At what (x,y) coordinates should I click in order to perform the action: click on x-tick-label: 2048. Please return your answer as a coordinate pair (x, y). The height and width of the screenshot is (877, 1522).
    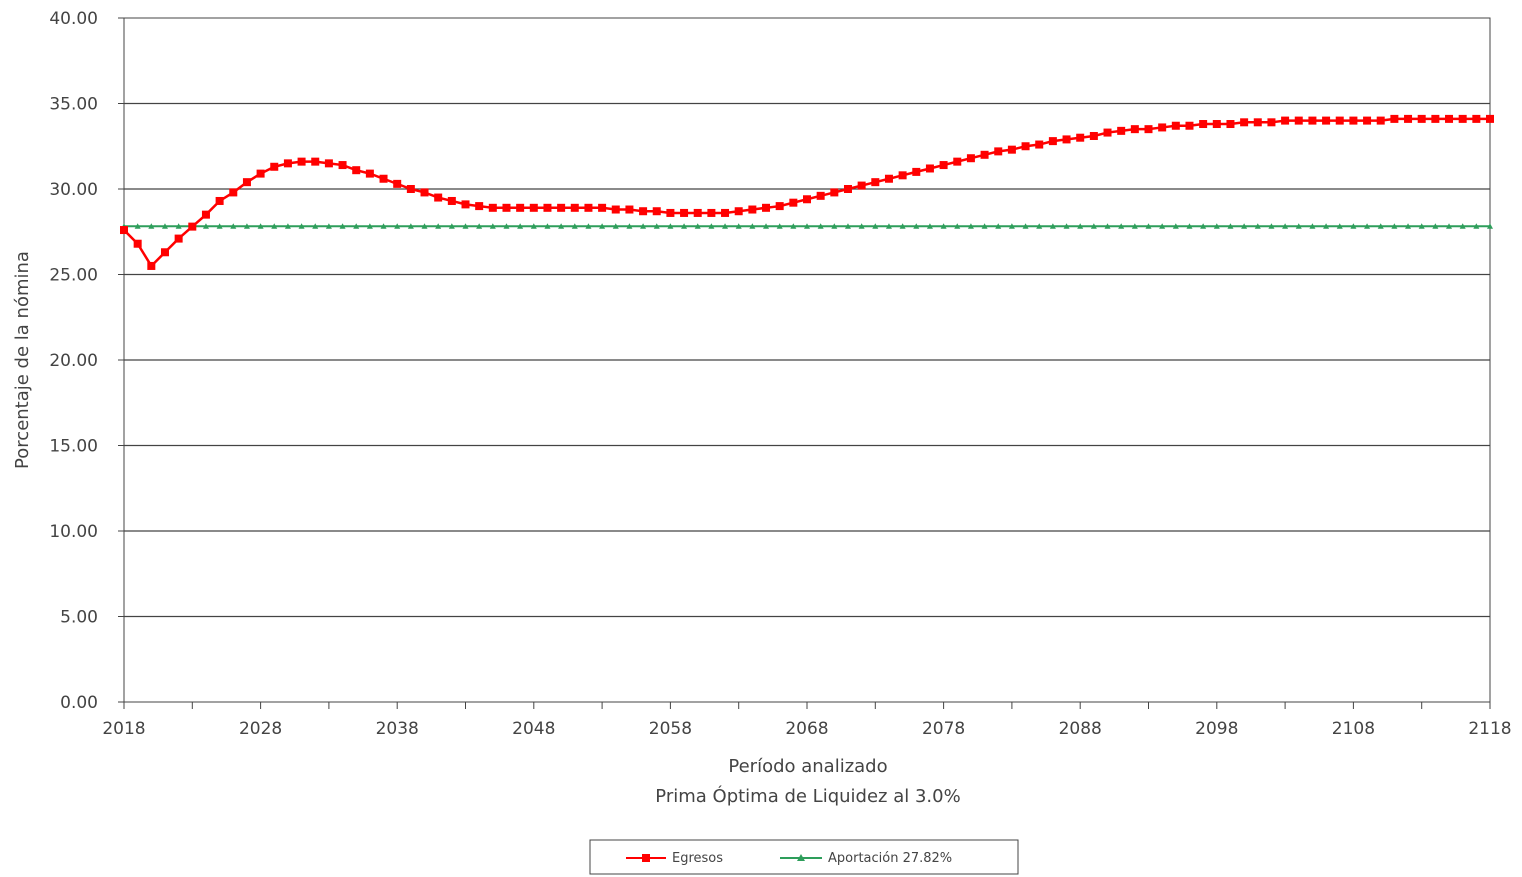
    Looking at the image, I should click on (533, 729).